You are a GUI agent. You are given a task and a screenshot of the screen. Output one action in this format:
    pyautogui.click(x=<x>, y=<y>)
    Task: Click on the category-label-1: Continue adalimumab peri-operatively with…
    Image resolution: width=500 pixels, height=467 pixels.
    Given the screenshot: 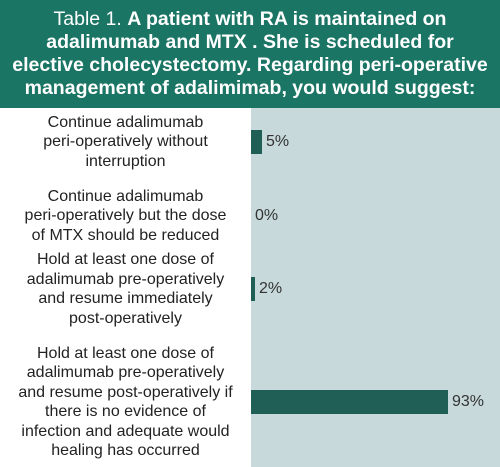 What is the action you would take?
    pyautogui.click(x=125, y=142)
    